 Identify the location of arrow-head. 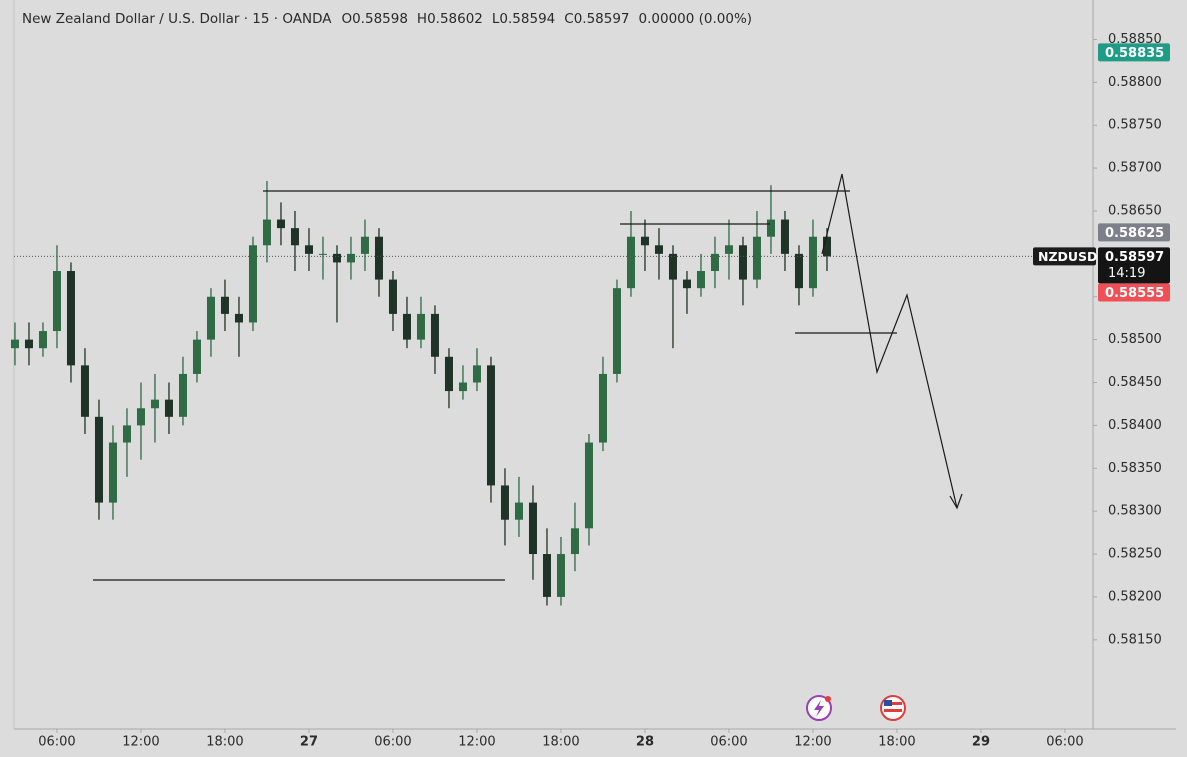
(956, 501).